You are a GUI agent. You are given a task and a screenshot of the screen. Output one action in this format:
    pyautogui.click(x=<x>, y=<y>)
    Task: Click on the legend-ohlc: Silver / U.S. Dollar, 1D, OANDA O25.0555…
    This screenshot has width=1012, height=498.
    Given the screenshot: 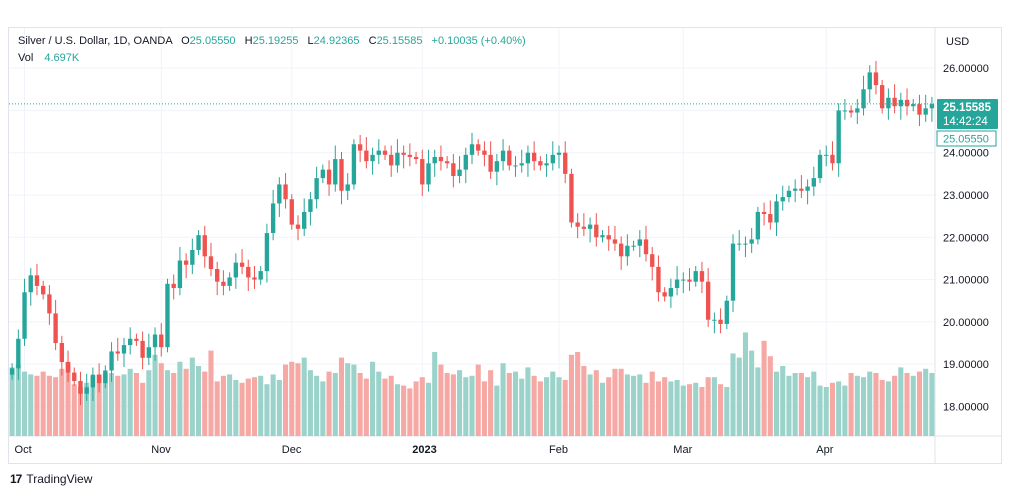 What is the action you would take?
    pyautogui.click(x=272, y=41)
    